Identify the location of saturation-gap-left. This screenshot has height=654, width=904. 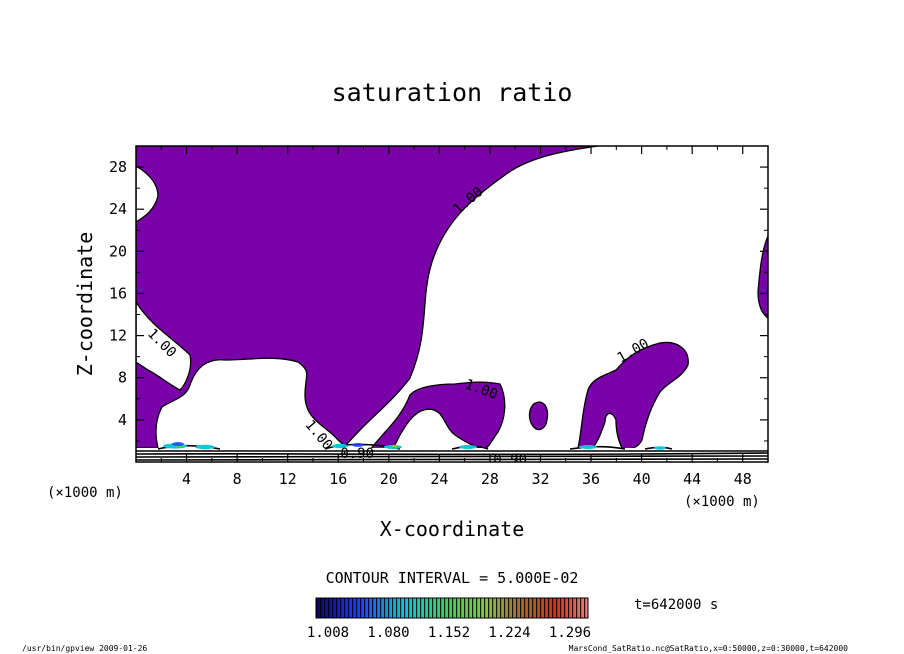
(164, 345).